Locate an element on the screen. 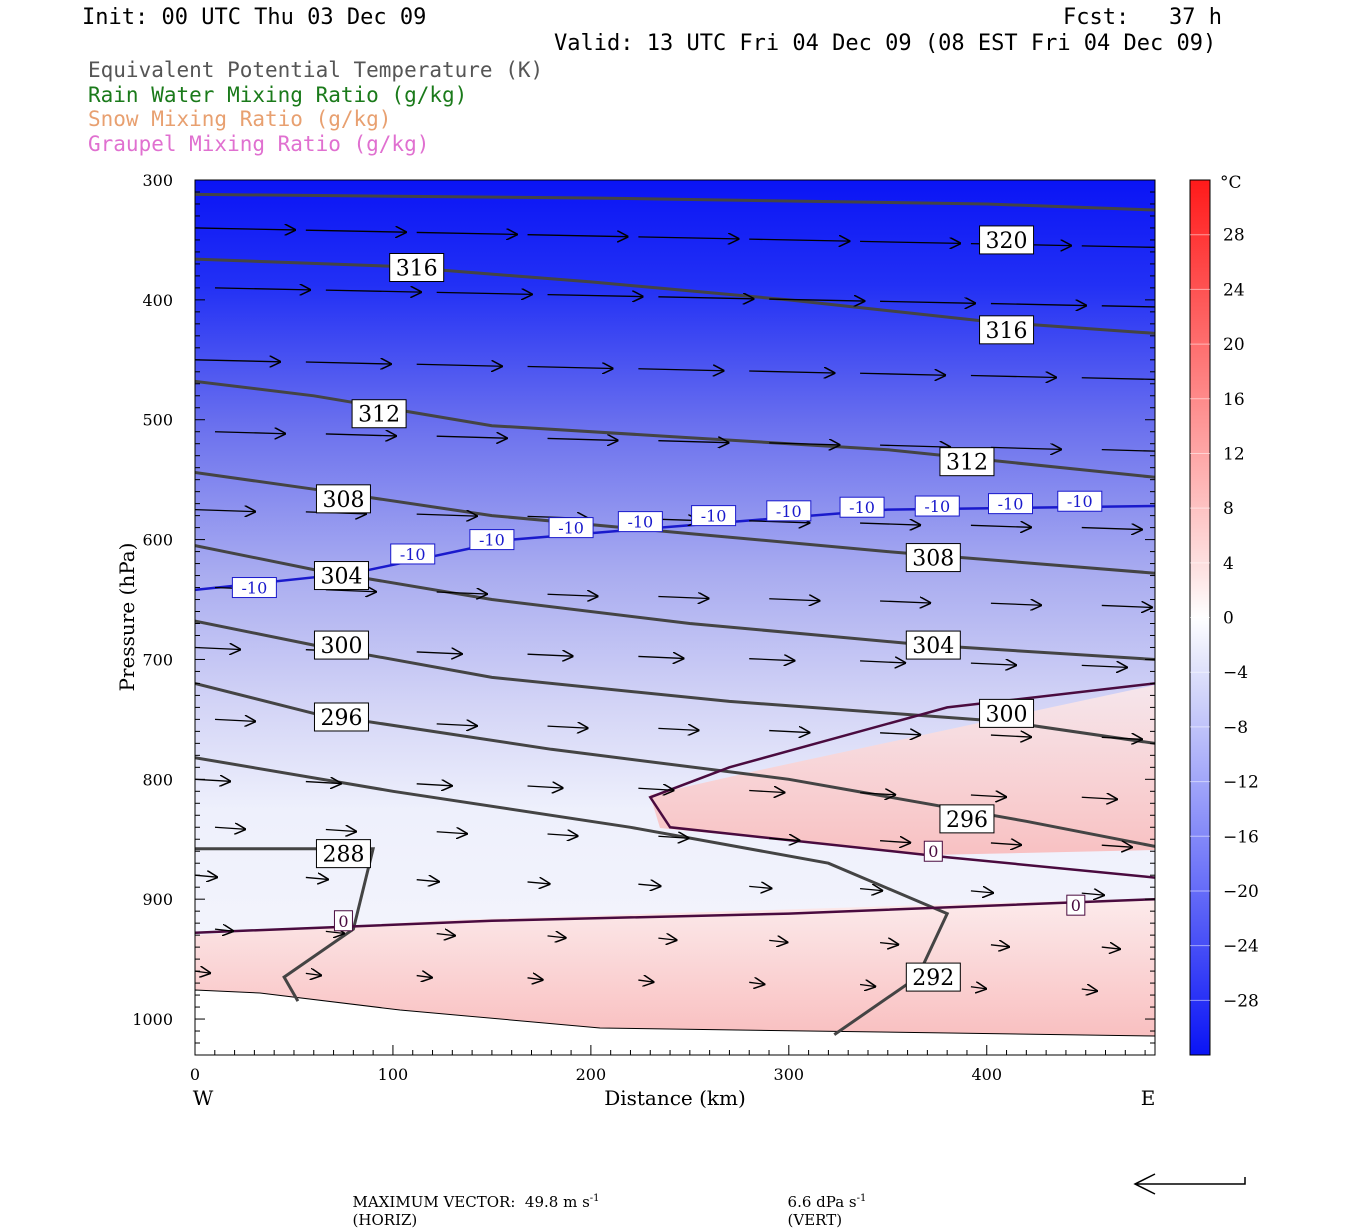 This screenshot has height=1229, width=1350. colorbar-label: 16 is located at coordinates (1234, 400).